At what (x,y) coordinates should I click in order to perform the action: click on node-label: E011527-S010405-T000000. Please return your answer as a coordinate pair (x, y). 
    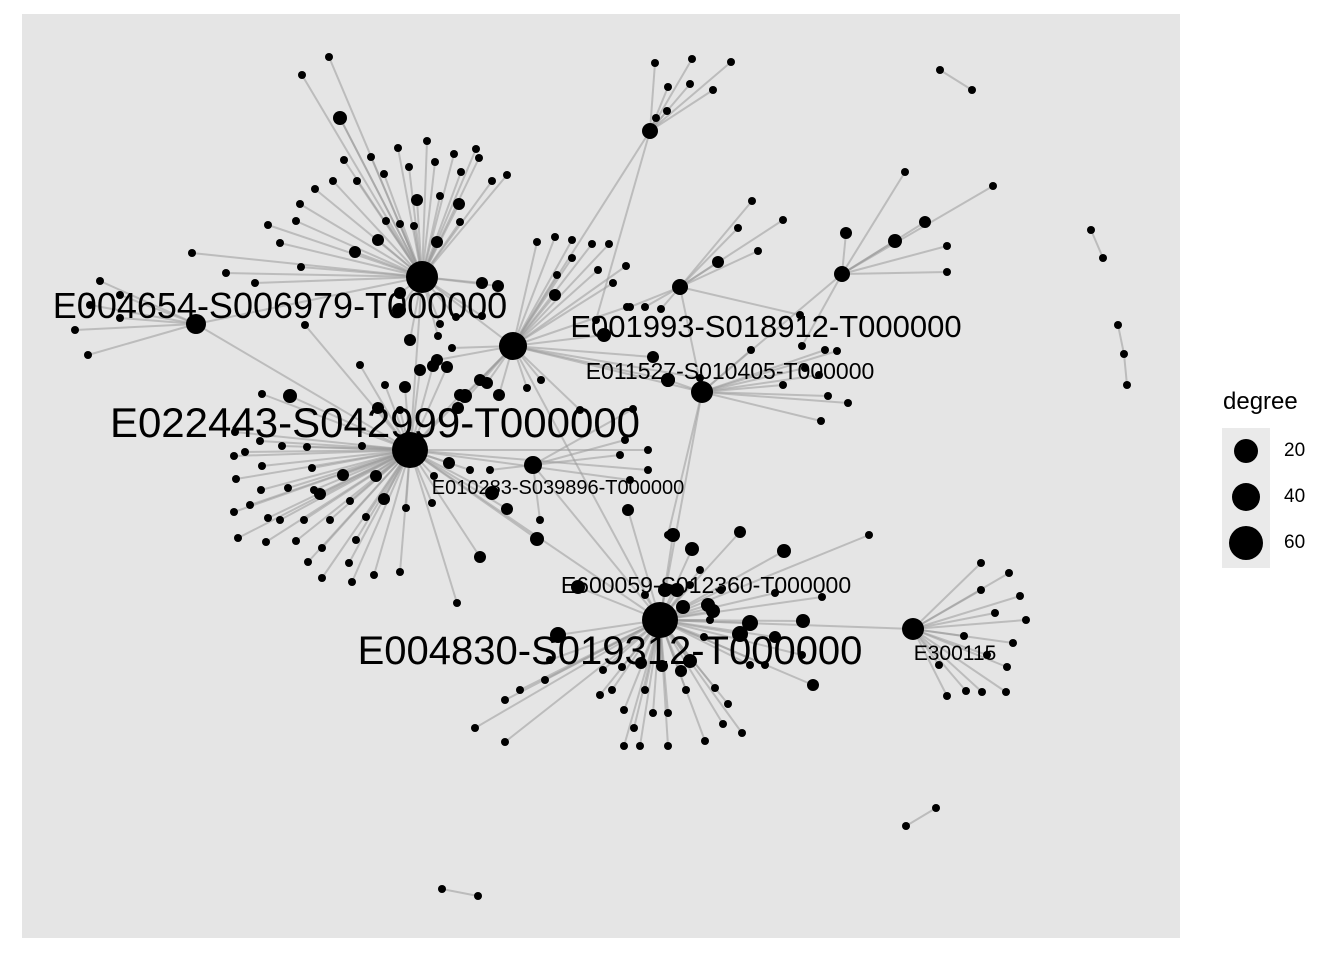
    Looking at the image, I should click on (730, 371).